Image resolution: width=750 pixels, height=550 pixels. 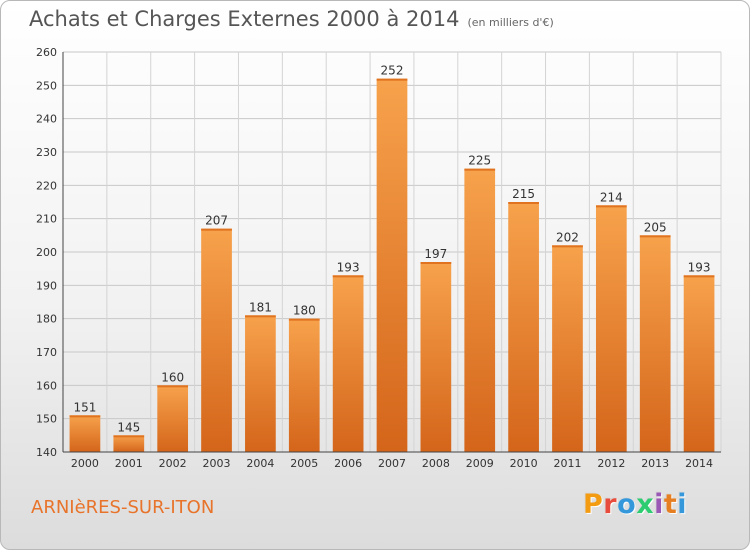 I want to click on proxiti-logo: Proxiti, so click(x=635, y=504).